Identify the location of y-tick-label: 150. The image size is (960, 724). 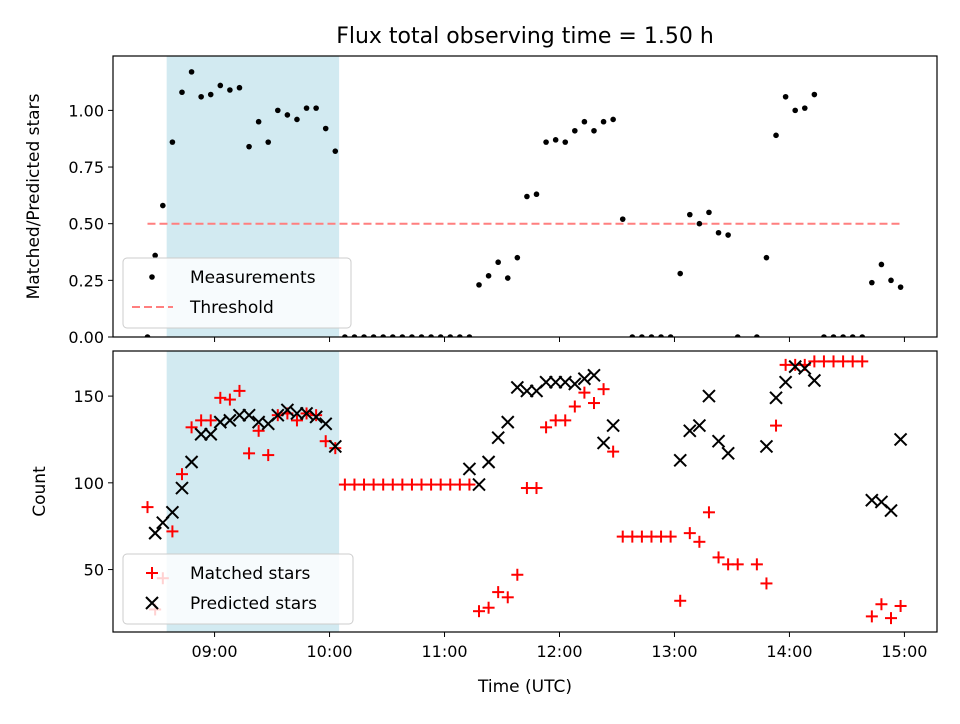
(88, 396).